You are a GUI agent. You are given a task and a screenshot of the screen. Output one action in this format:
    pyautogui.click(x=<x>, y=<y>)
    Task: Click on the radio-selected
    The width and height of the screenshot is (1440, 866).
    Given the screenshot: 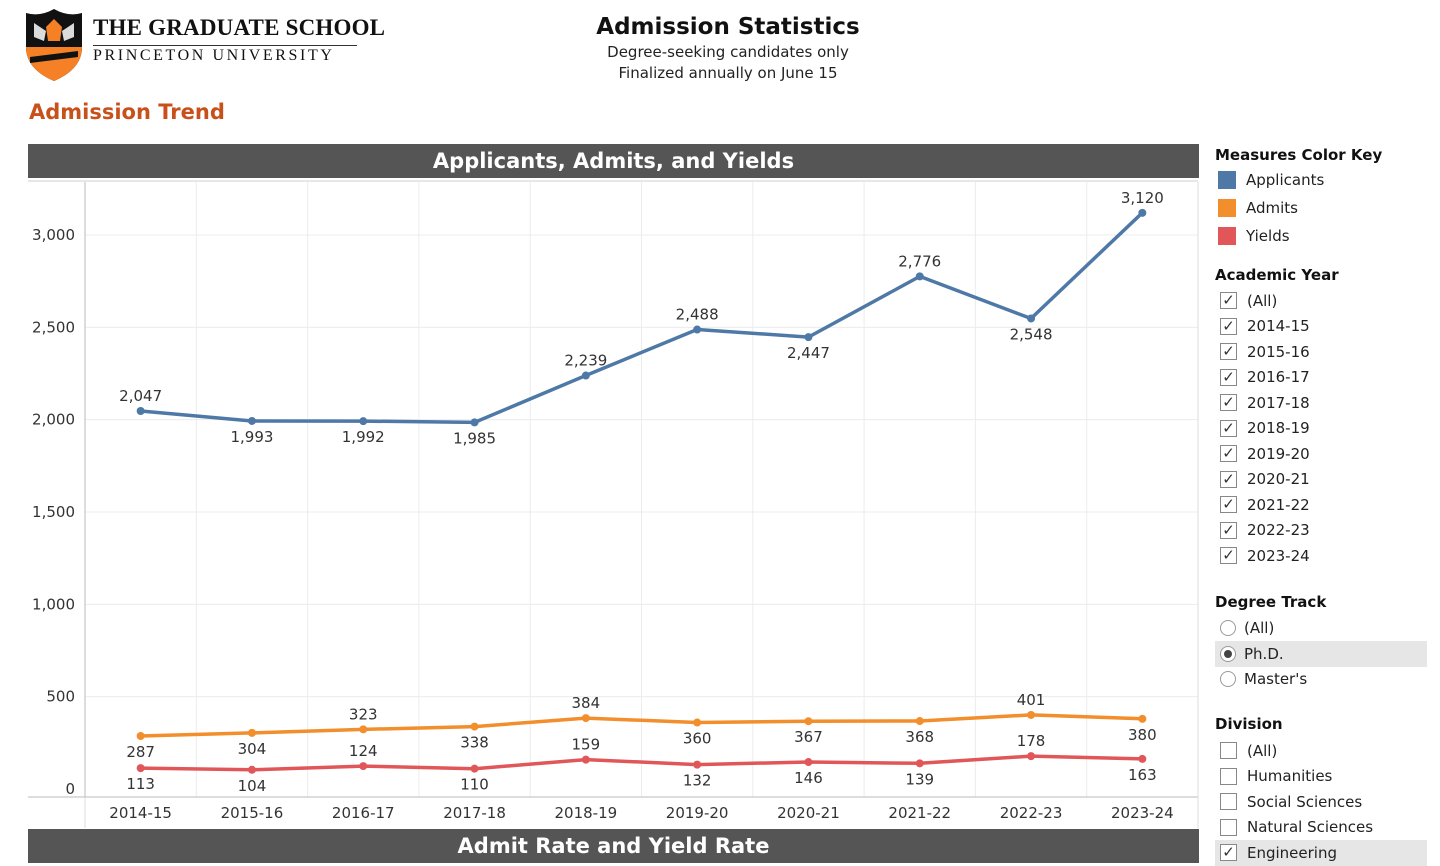 What is the action you would take?
    pyautogui.click(x=1228, y=653)
    